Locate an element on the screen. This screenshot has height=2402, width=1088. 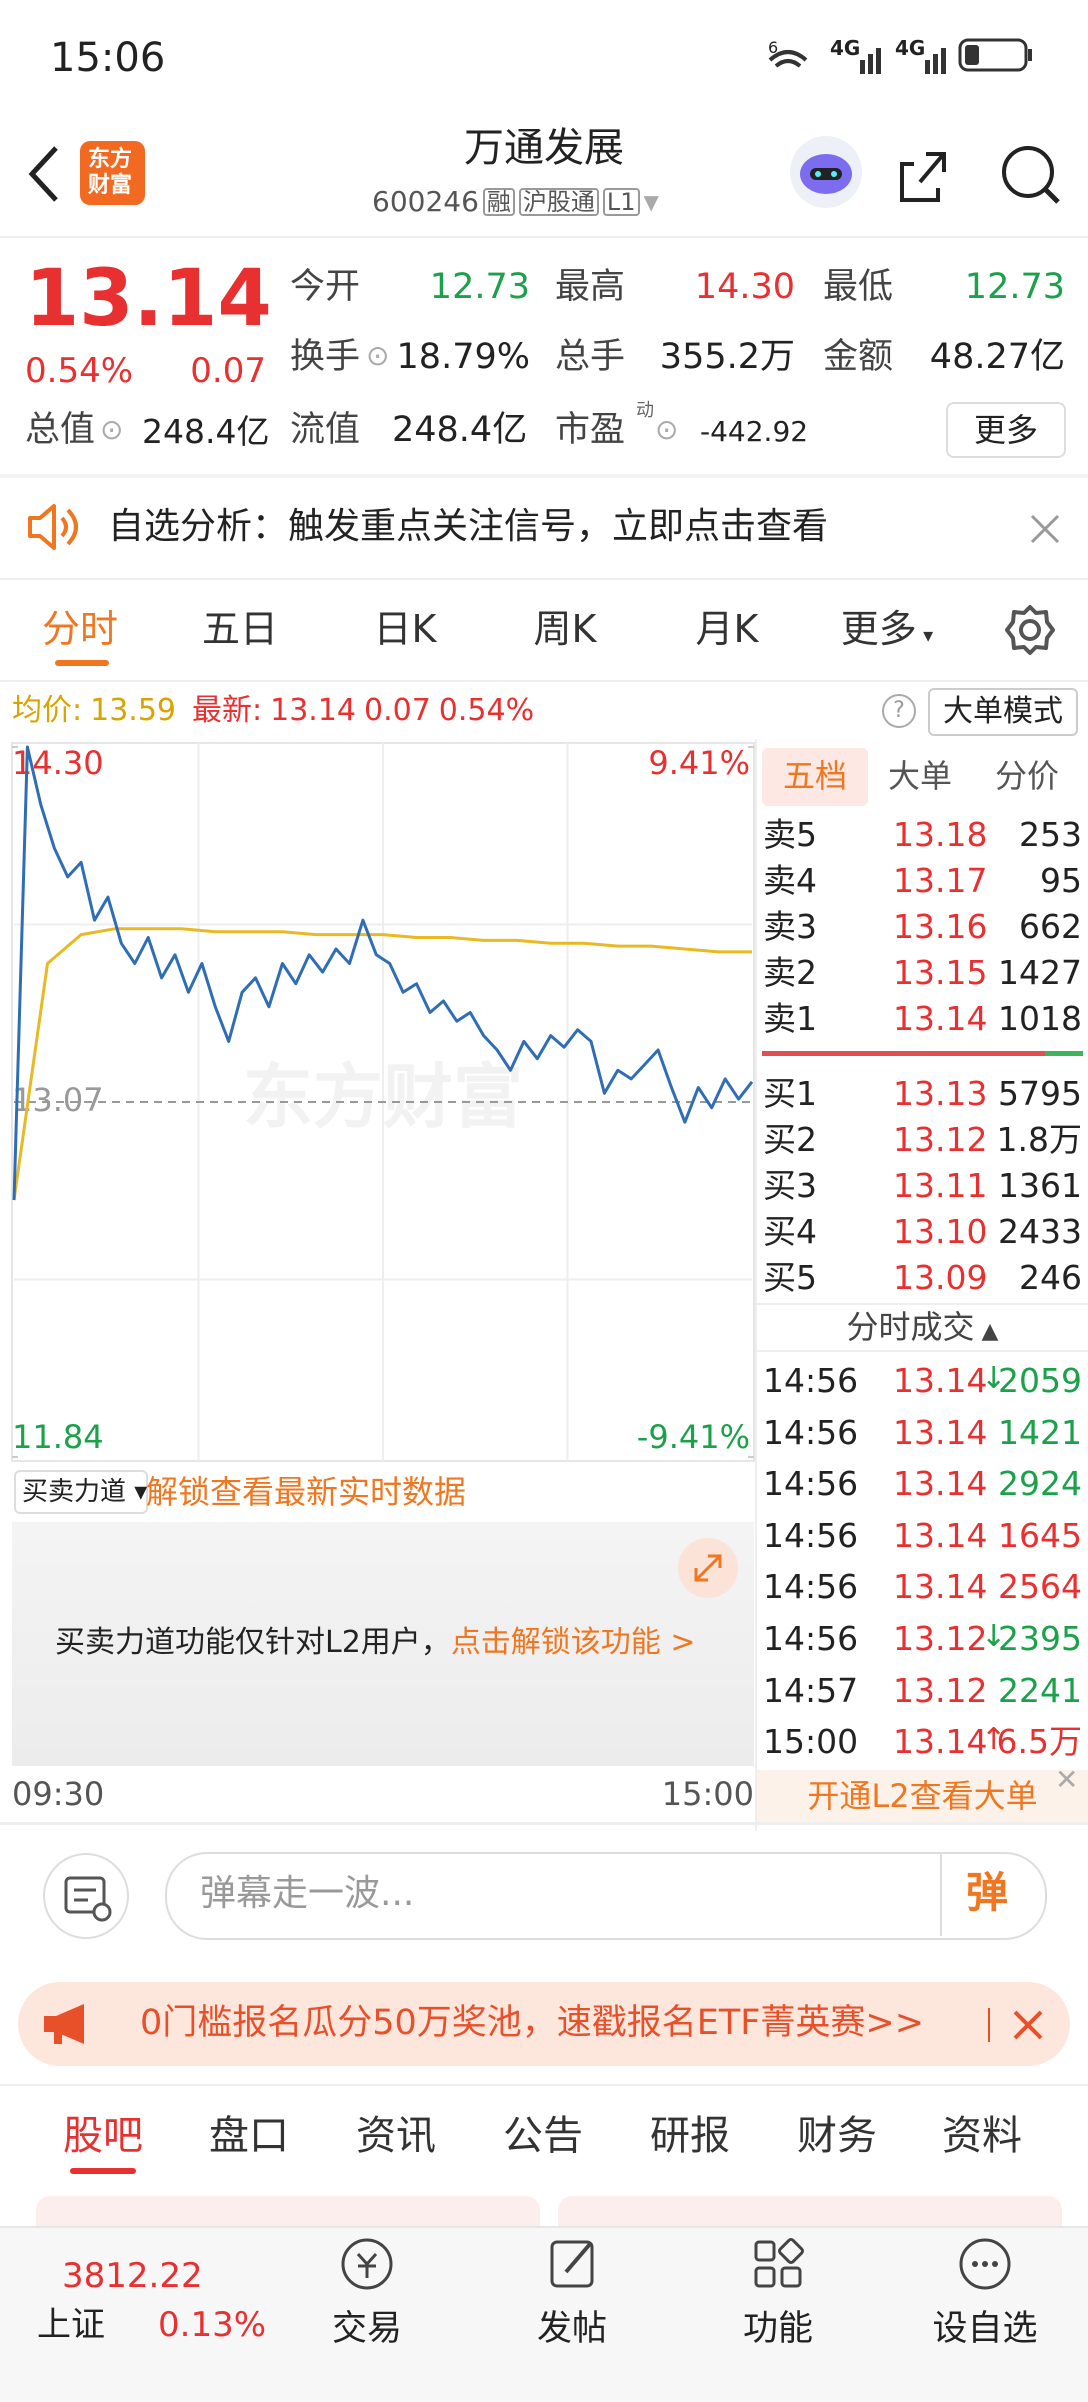
unlock-link: 解锁查看最新实时数据 is located at coordinates (306, 1492).